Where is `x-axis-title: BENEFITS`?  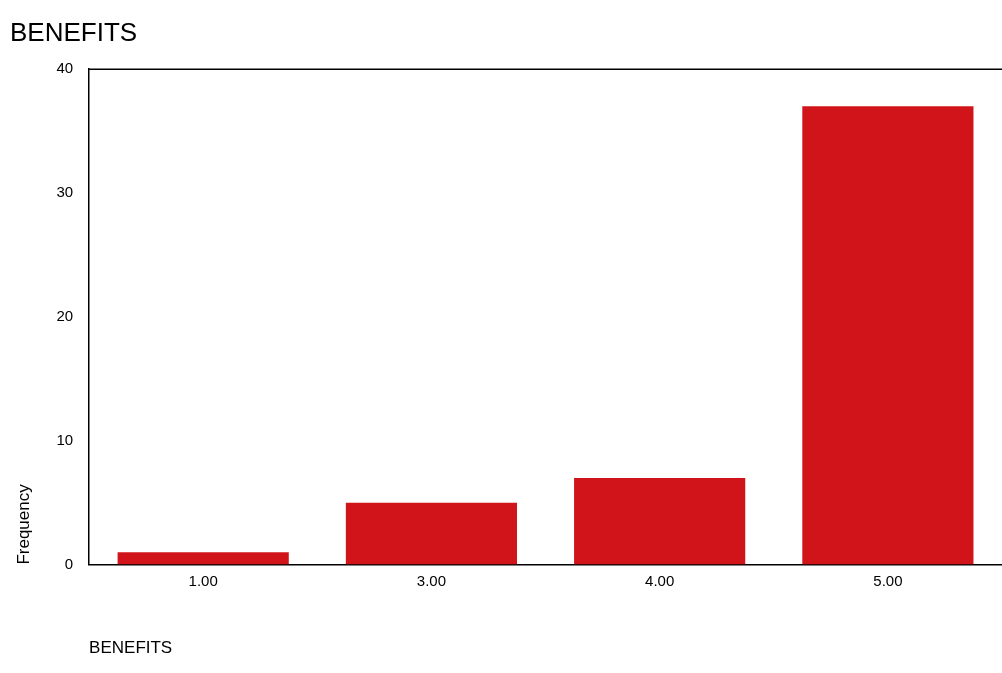 x-axis-title: BENEFITS is located at coordinates (131, 648).